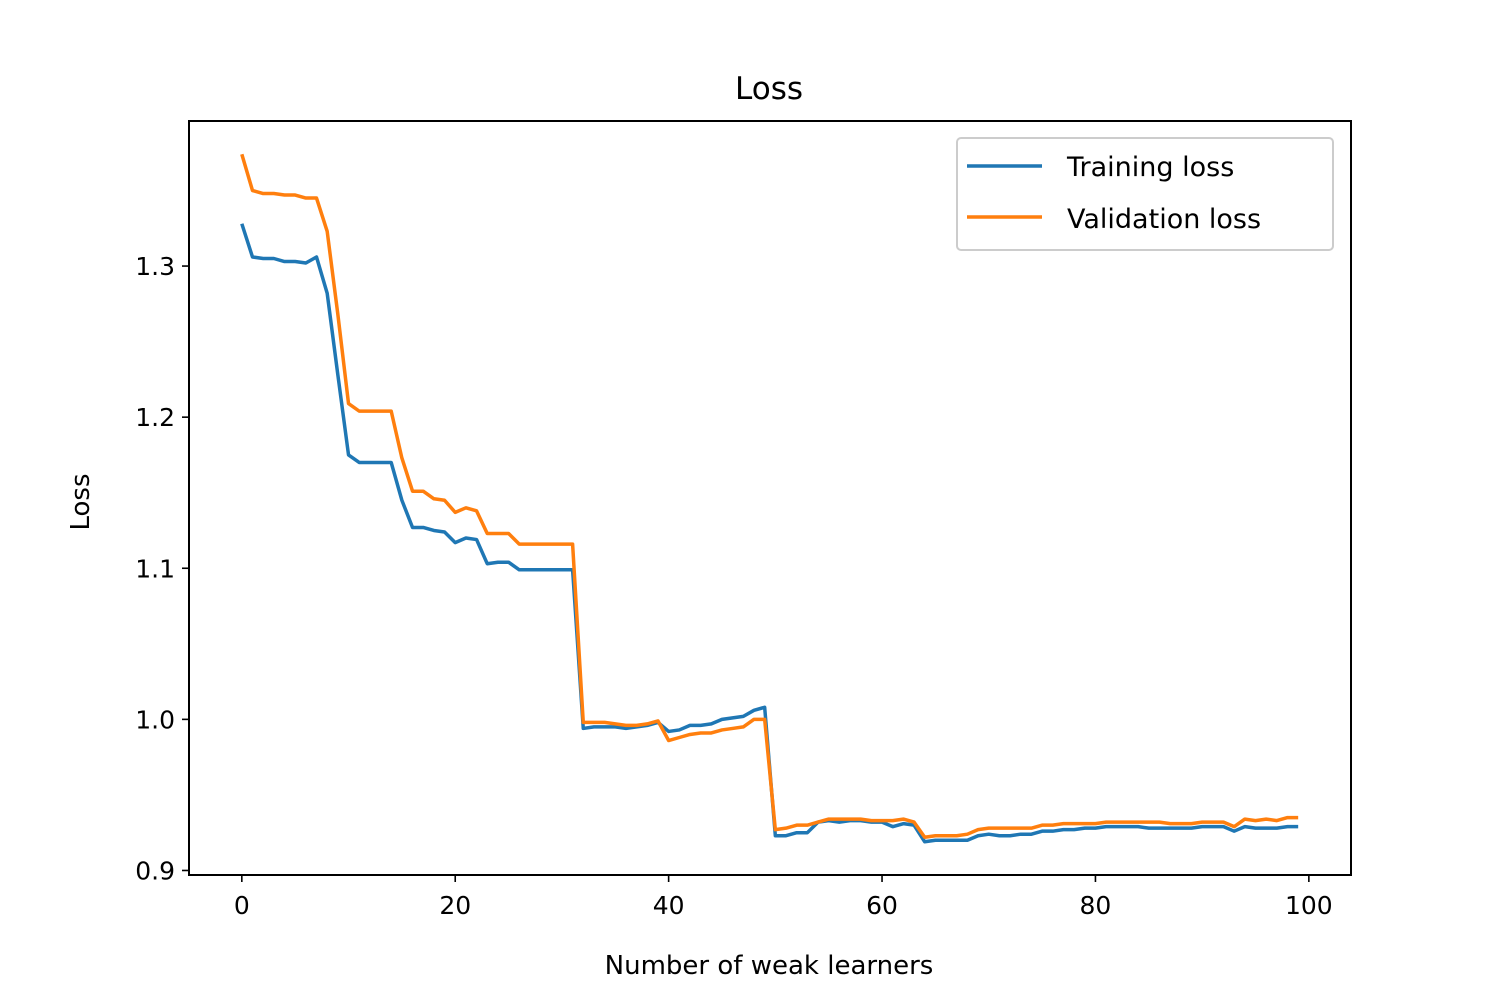  Describe the element at coordinates (1164, 219) in the screenshot. I see `legend-label-validation-loss: Validation loss` at that location.